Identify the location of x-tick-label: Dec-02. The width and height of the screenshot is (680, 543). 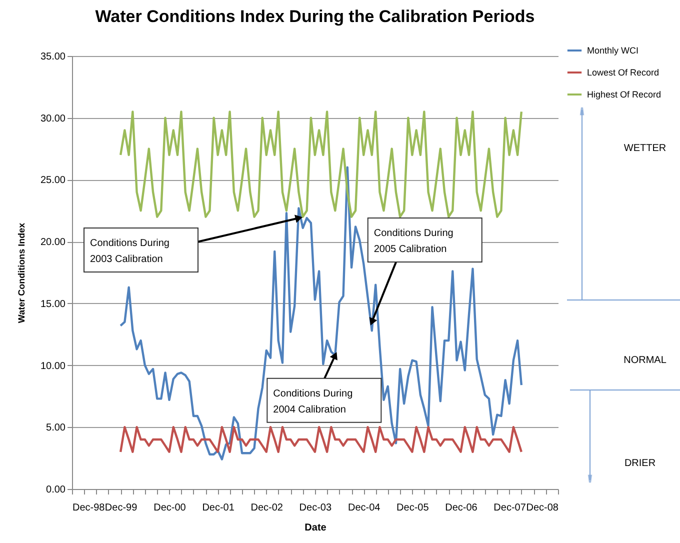
(267, 508).